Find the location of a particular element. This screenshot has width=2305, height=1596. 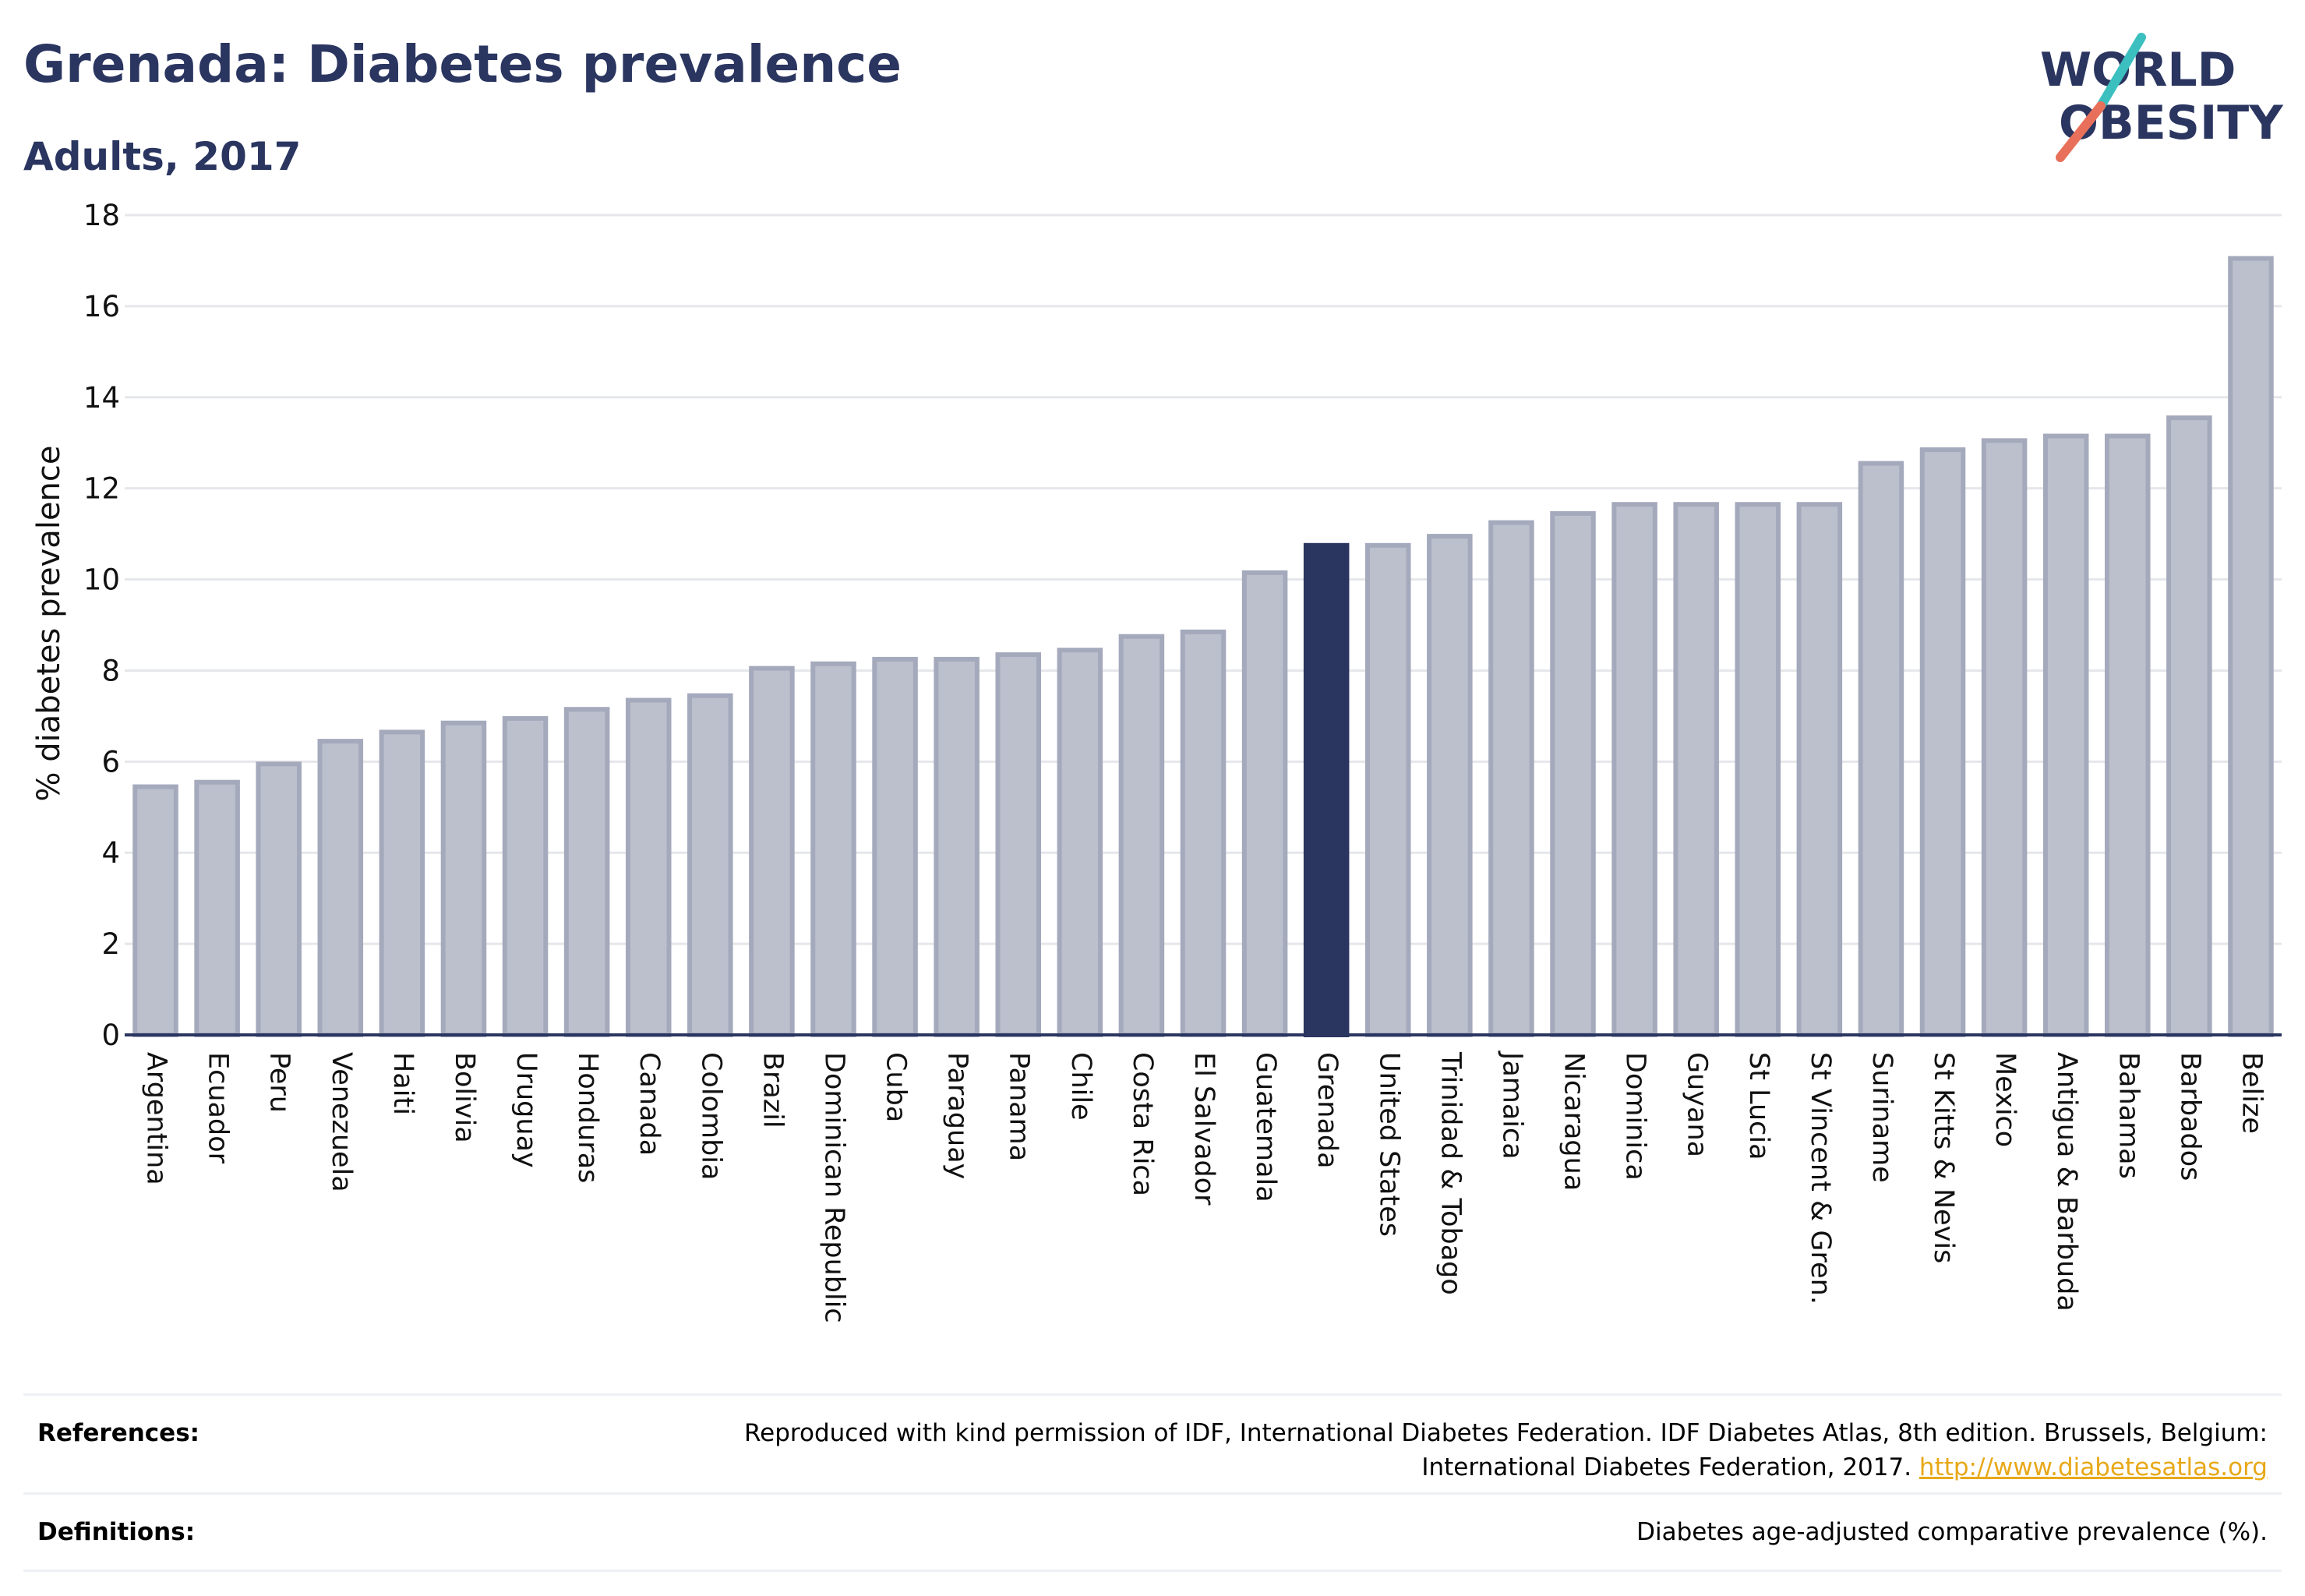

y-tick-label: 18 is located at coordinates (101, 215).